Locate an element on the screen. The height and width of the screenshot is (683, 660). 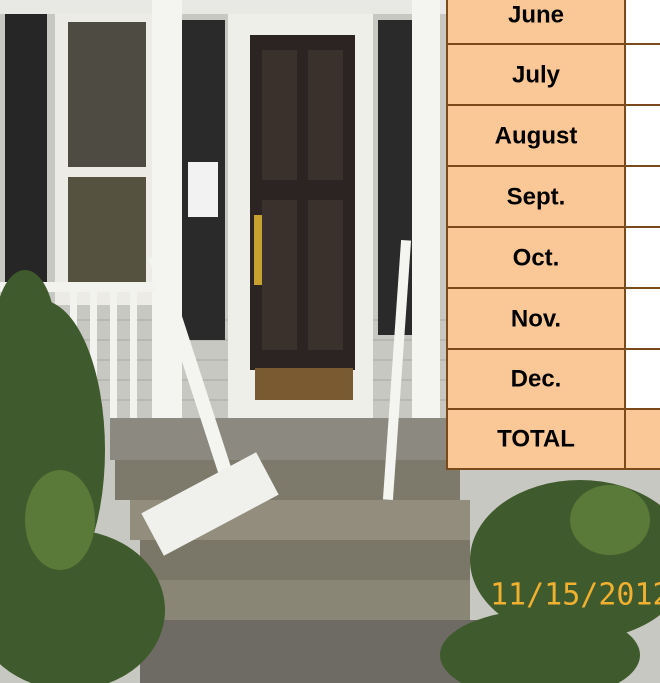
trim is located at coordinates (225, 7).